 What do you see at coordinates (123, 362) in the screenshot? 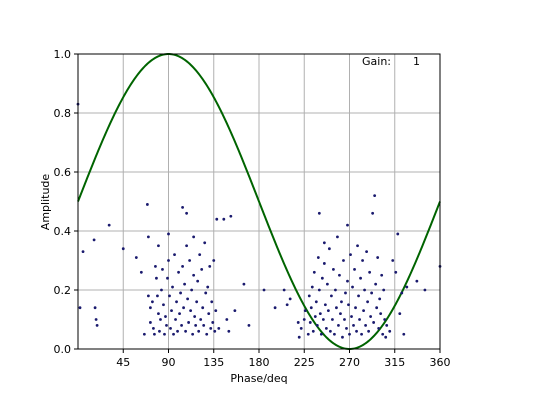
I see `x-tick-label: 45` at bounding box center [123, 362].